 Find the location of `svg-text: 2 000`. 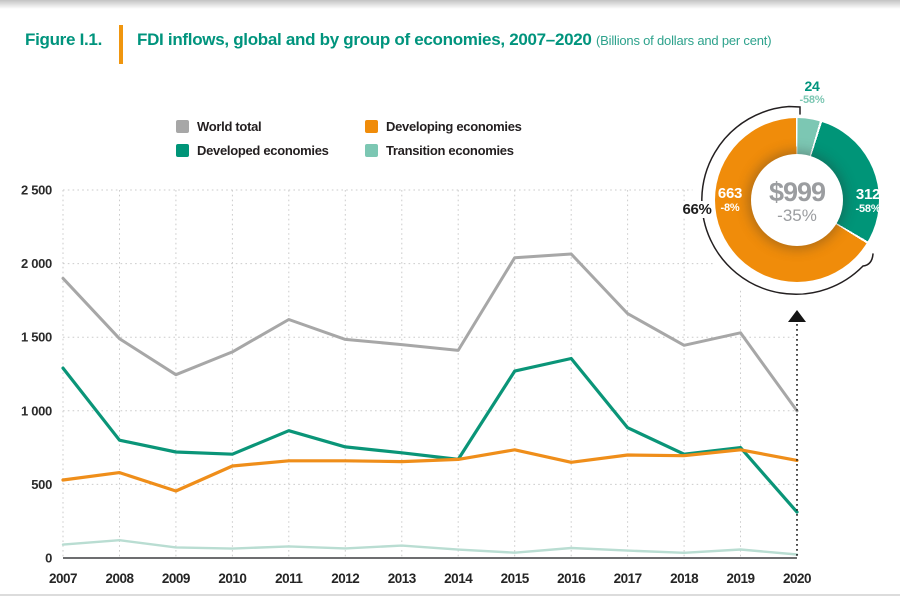

svg-text: 2 000 is located at coordinates (36, 263).